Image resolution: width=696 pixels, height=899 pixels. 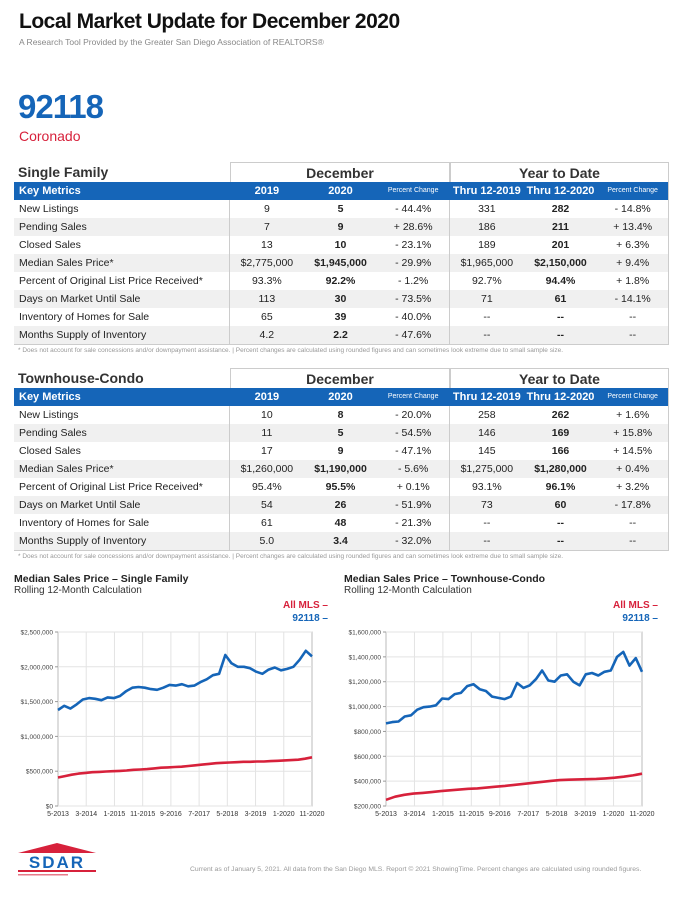 What do you see at coordinates (266, 281) in the screenshot?
I see `table-cell: 93.3%` at bounding box center [266, 281].